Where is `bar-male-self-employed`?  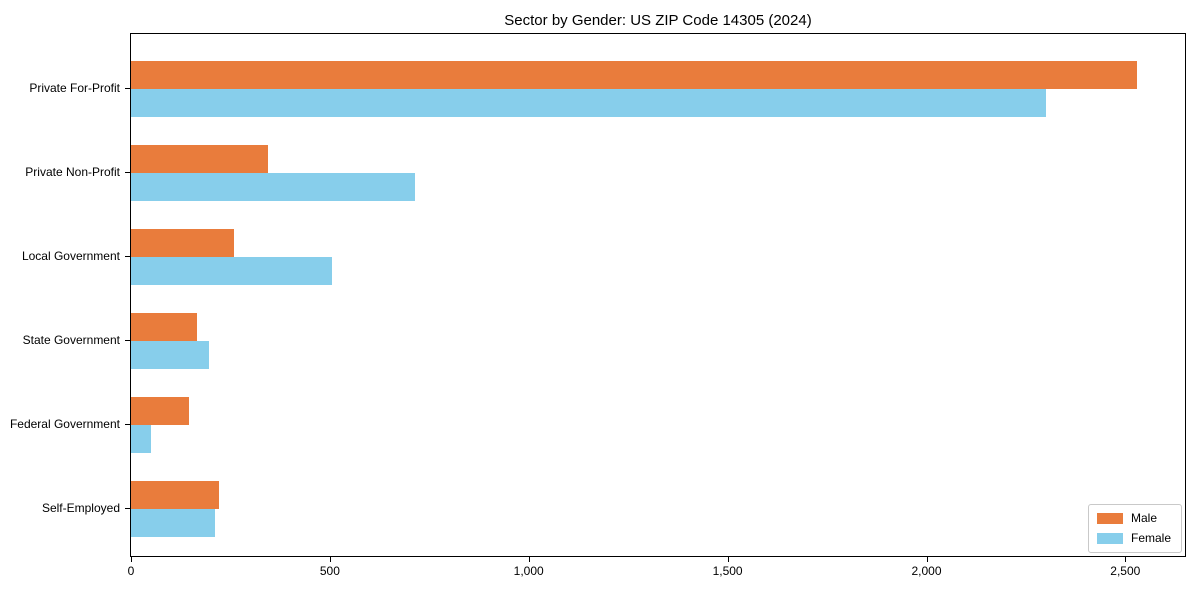
bar-male-self-employed is located at coordinates (175, 495).